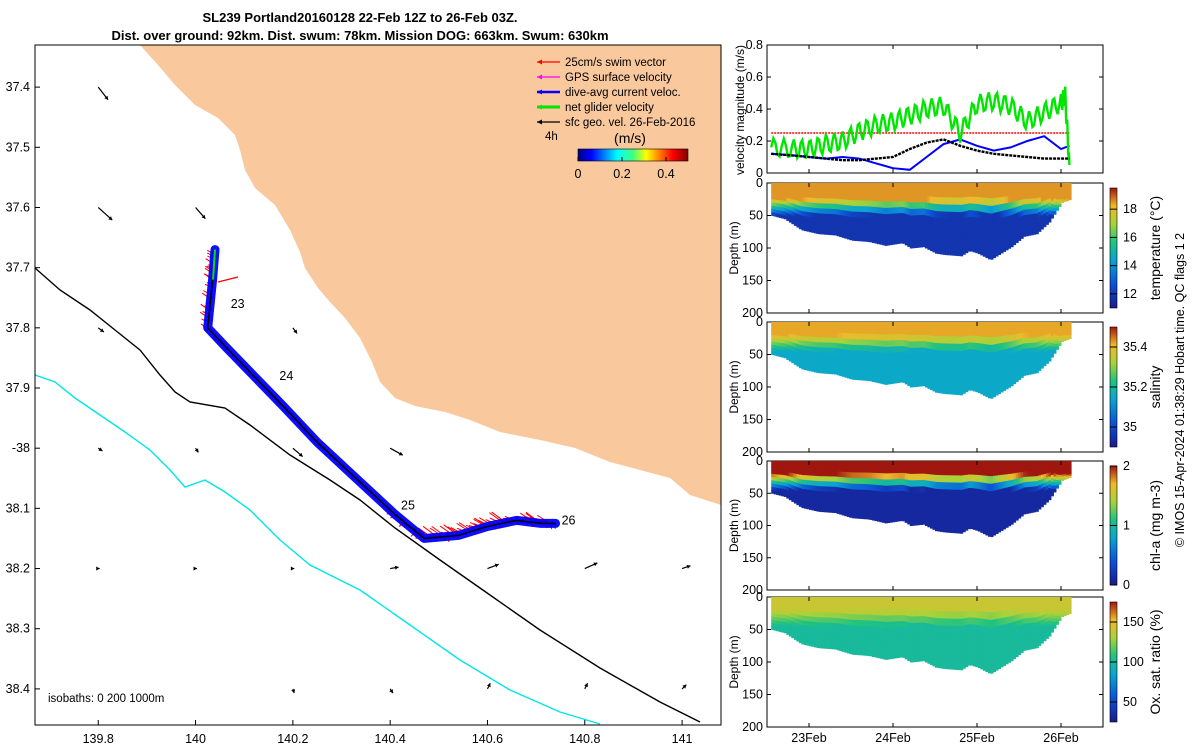 This screenshot has height=750, width=1200. I want to click on map-y-tick-label: 37.9, so click(18, 388).